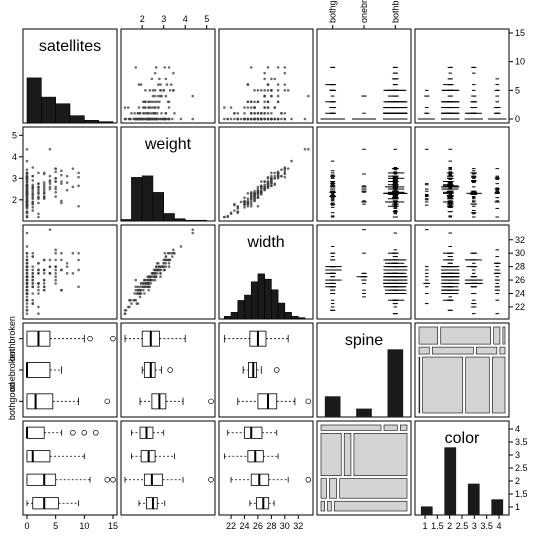 This screenshot has width=553, height=554. I want to click on spine-x-tick-label: bothgood, so click(333, 11).